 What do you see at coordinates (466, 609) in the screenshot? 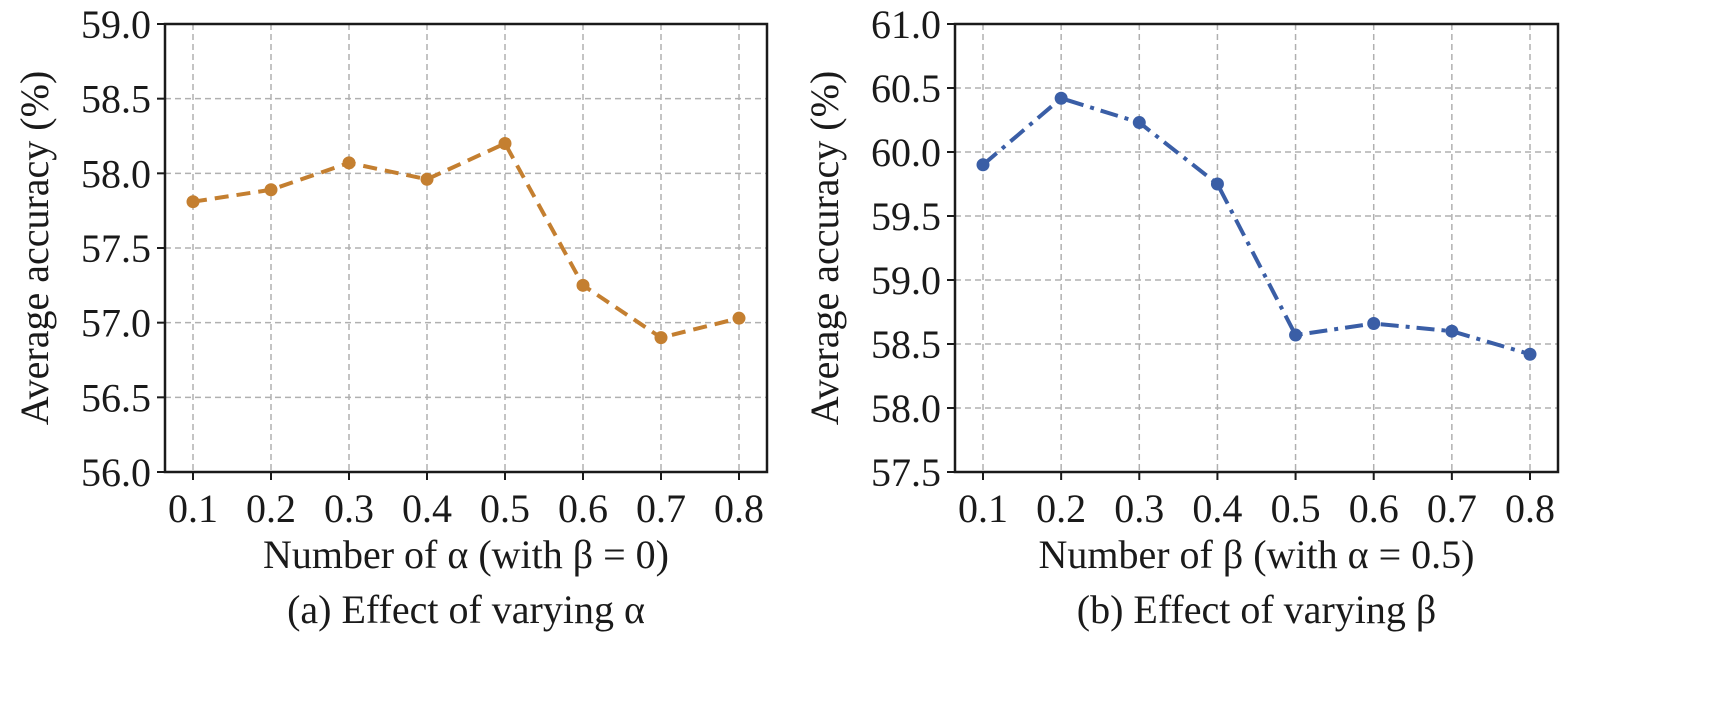
I see `panel-caption-a: (a) Effect of varying α` at bounding box center [466, 609].